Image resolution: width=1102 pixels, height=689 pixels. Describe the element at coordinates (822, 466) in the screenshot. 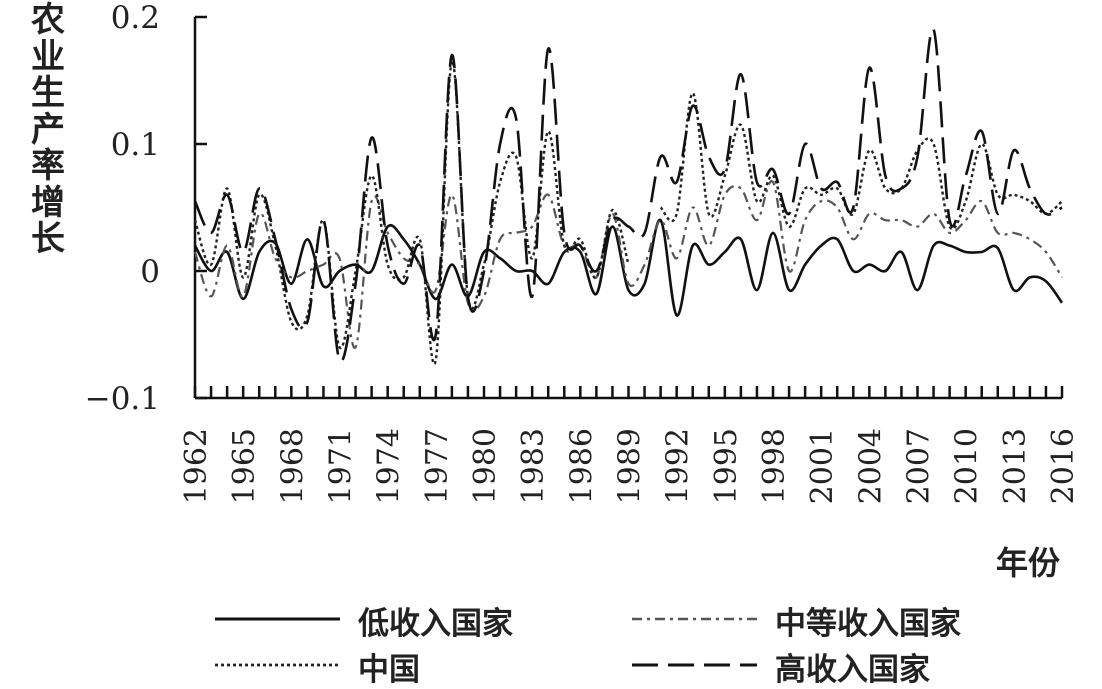

I see `x-tick-label: 2001` at that location.